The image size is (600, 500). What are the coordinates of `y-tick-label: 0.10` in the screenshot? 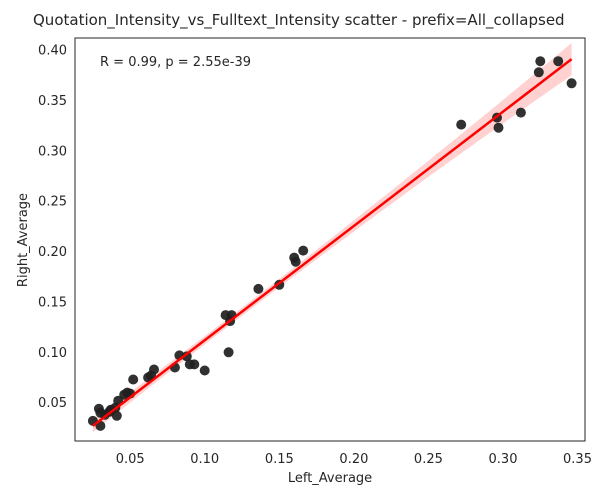 It's located at (52, 353).